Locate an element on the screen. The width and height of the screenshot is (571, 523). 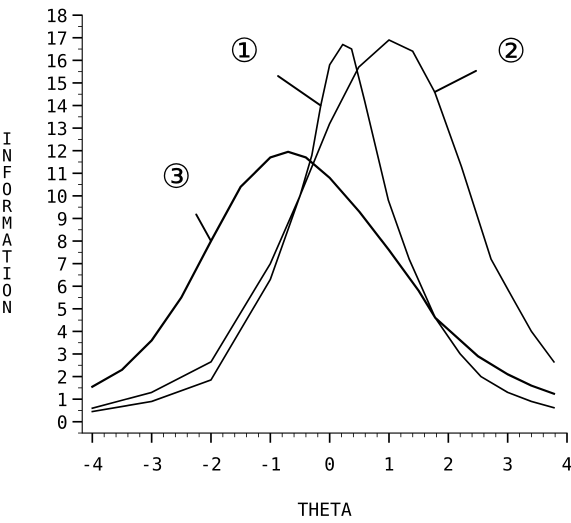
x-tick-label: -1 is located at coordinates (271, 463).